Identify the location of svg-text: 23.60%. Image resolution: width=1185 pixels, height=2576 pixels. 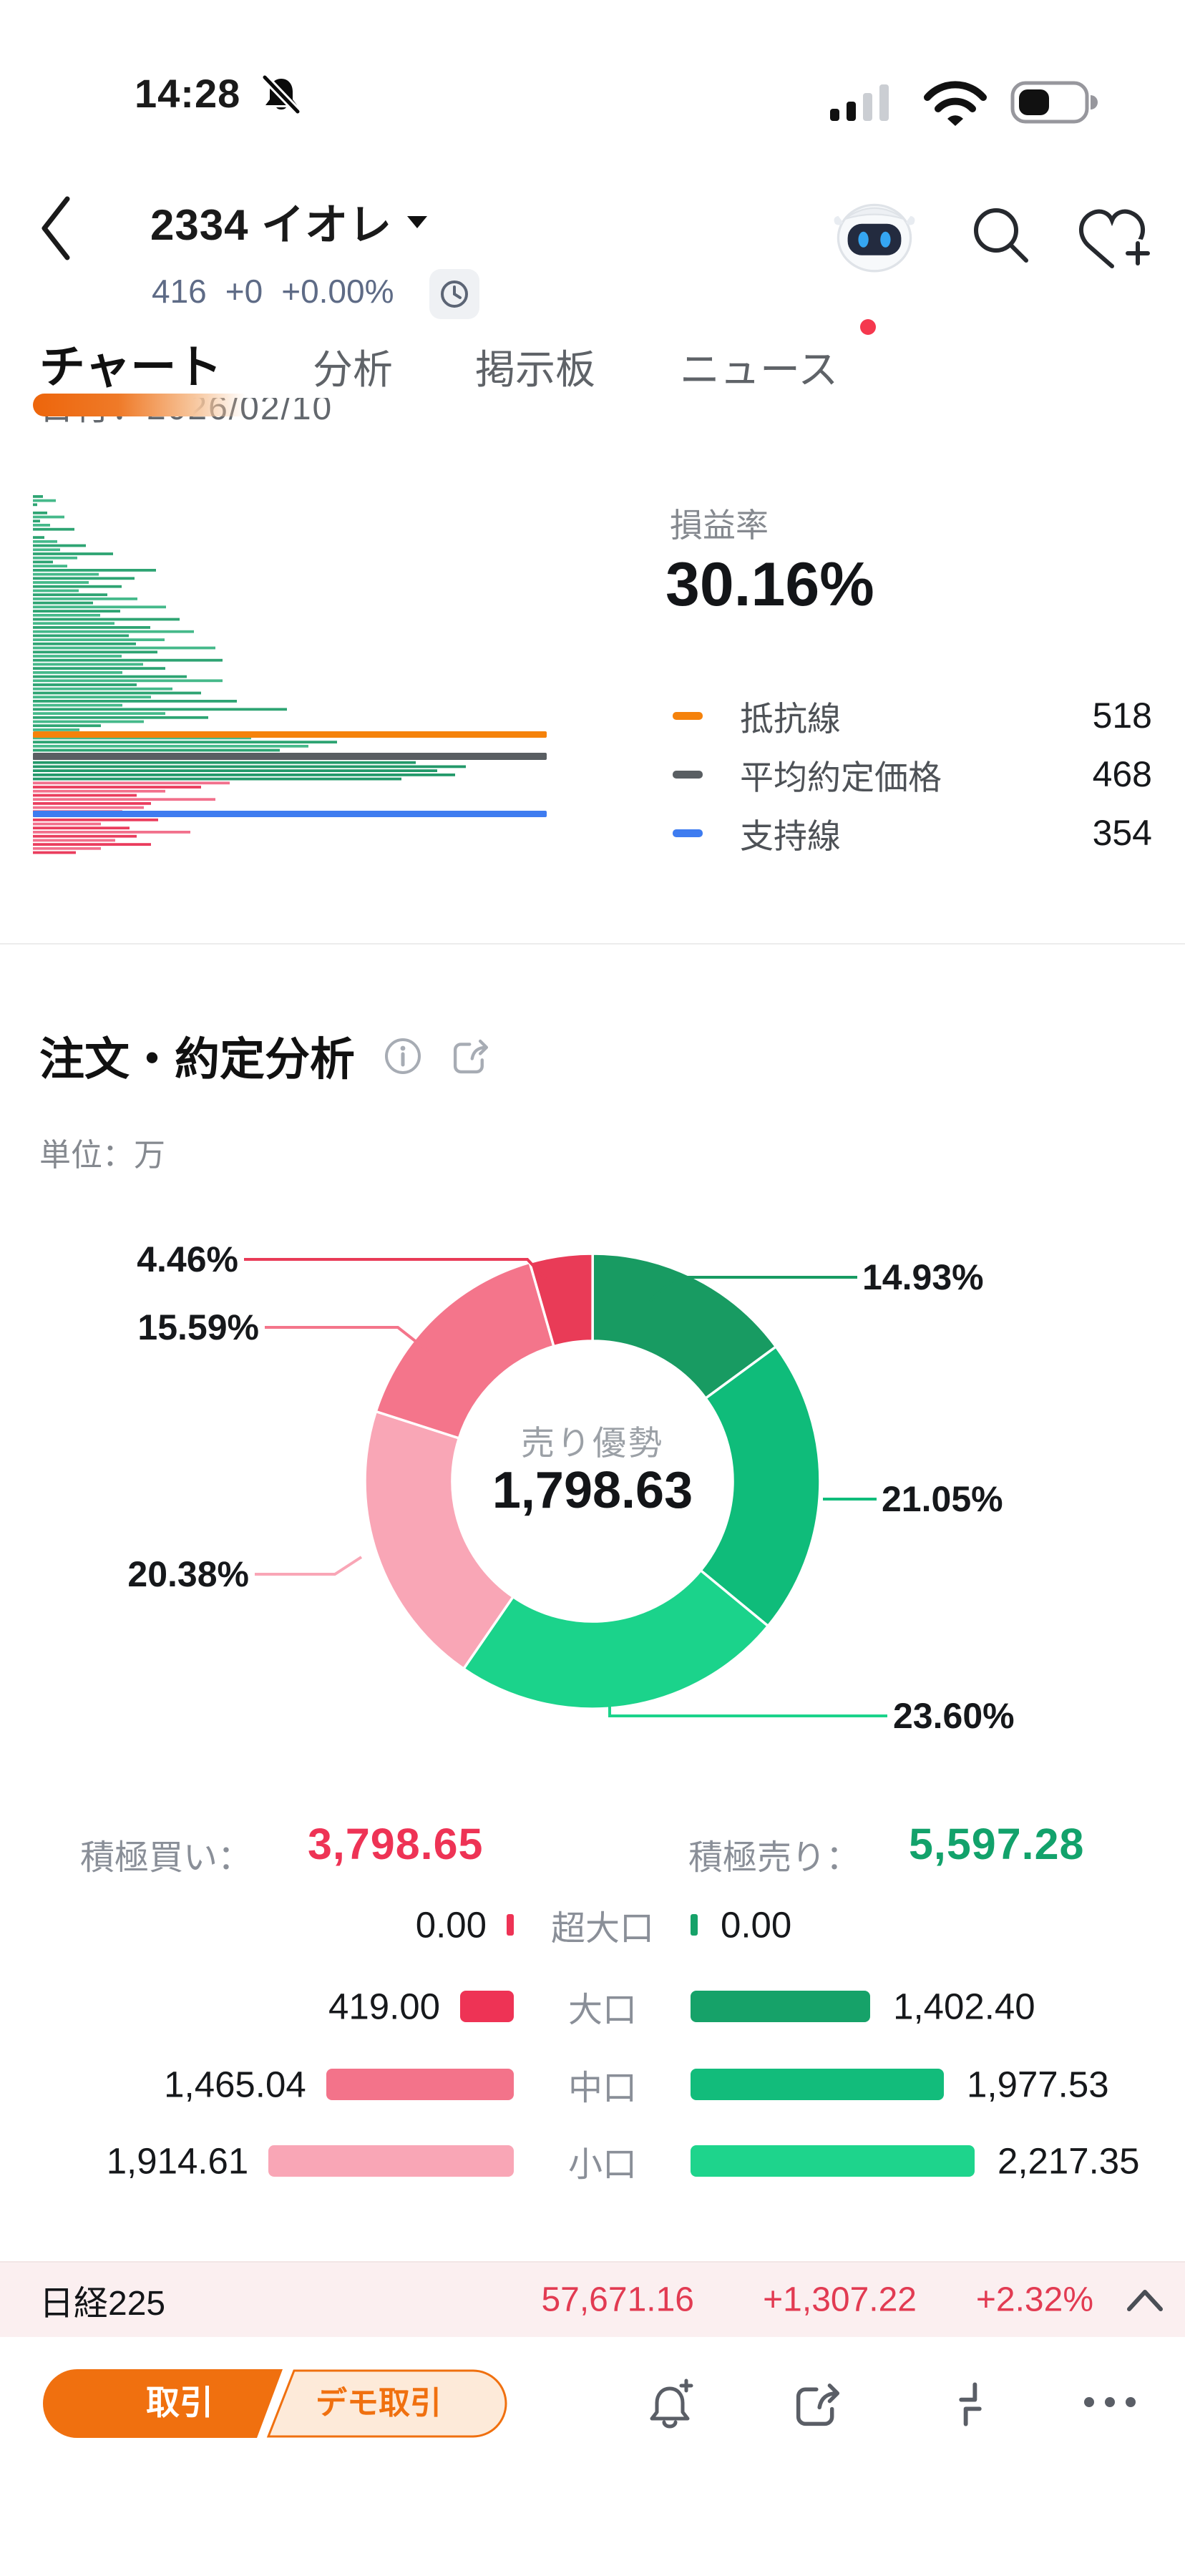
(954, 1716).